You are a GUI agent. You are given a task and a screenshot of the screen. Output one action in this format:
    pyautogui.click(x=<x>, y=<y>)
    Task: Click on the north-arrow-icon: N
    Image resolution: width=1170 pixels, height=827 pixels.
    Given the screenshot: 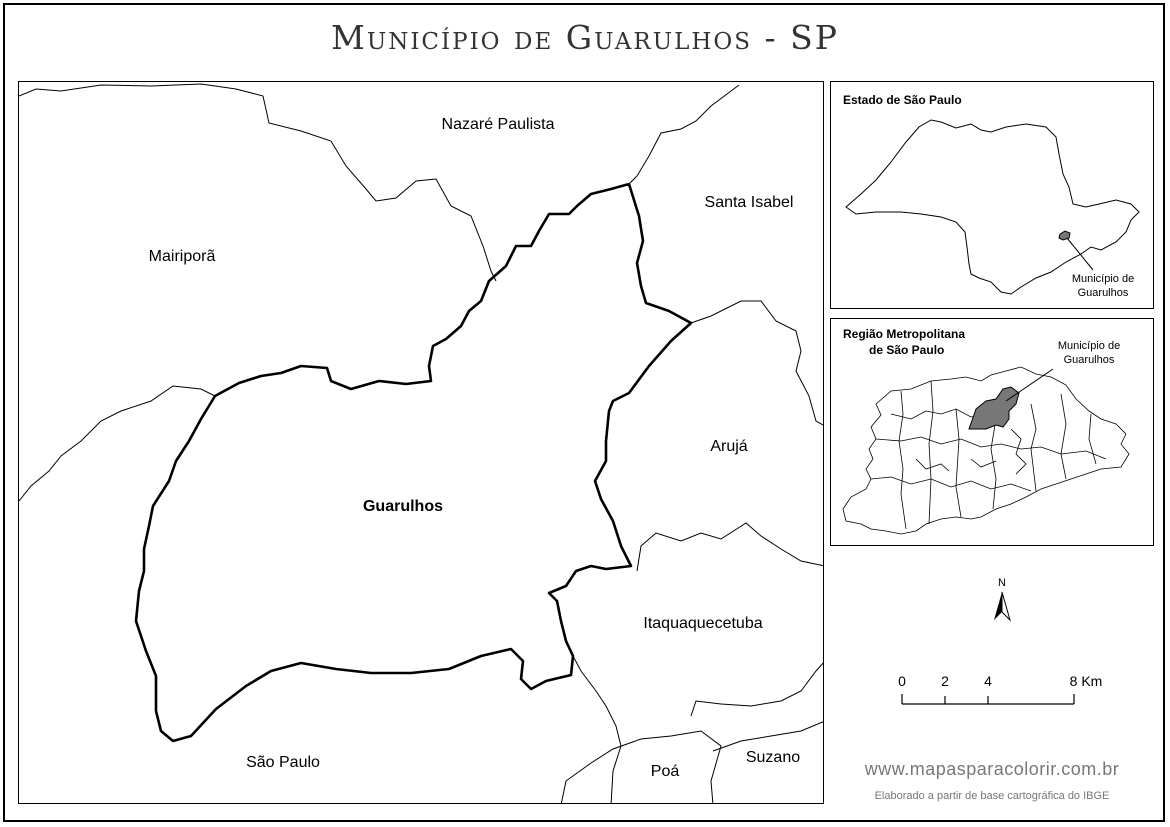 What is the action you would take?
    pyautogui.click(x=1003, y=599)
    